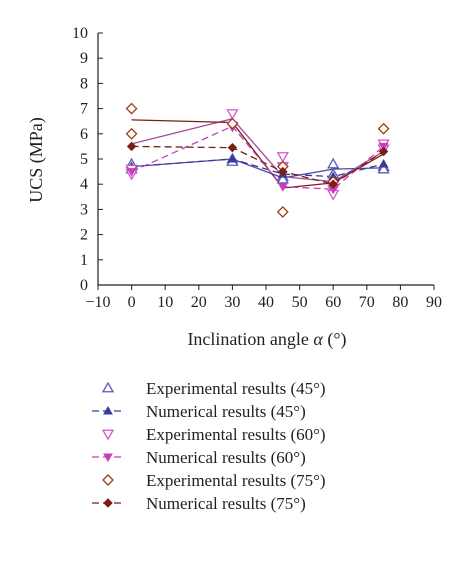 This screenshot has width=474, height=565. I want to click on x-tick-label: 50, so click(300, 302).